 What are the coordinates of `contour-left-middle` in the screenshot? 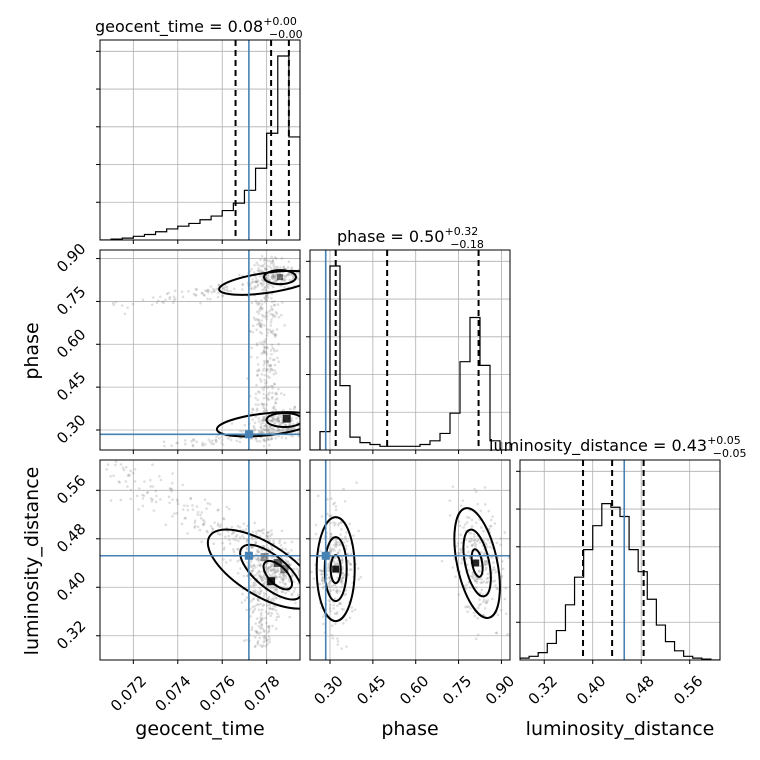 It's located at (335, 569).